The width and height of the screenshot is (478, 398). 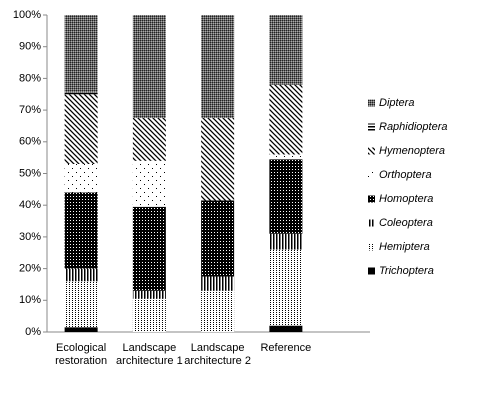 What do you see at coordinates (405, 175) in the screenshot?
I see `legend-label: Orthoptera` at bounding box center [405, 175].